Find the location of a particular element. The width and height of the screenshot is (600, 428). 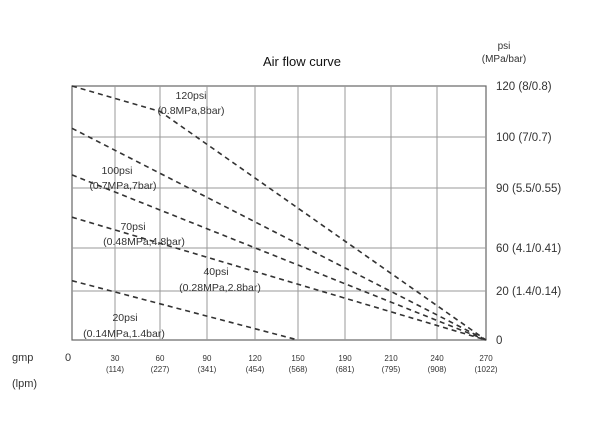

x-tick-sublabel: (1022) is located at coordinates (485, 369).